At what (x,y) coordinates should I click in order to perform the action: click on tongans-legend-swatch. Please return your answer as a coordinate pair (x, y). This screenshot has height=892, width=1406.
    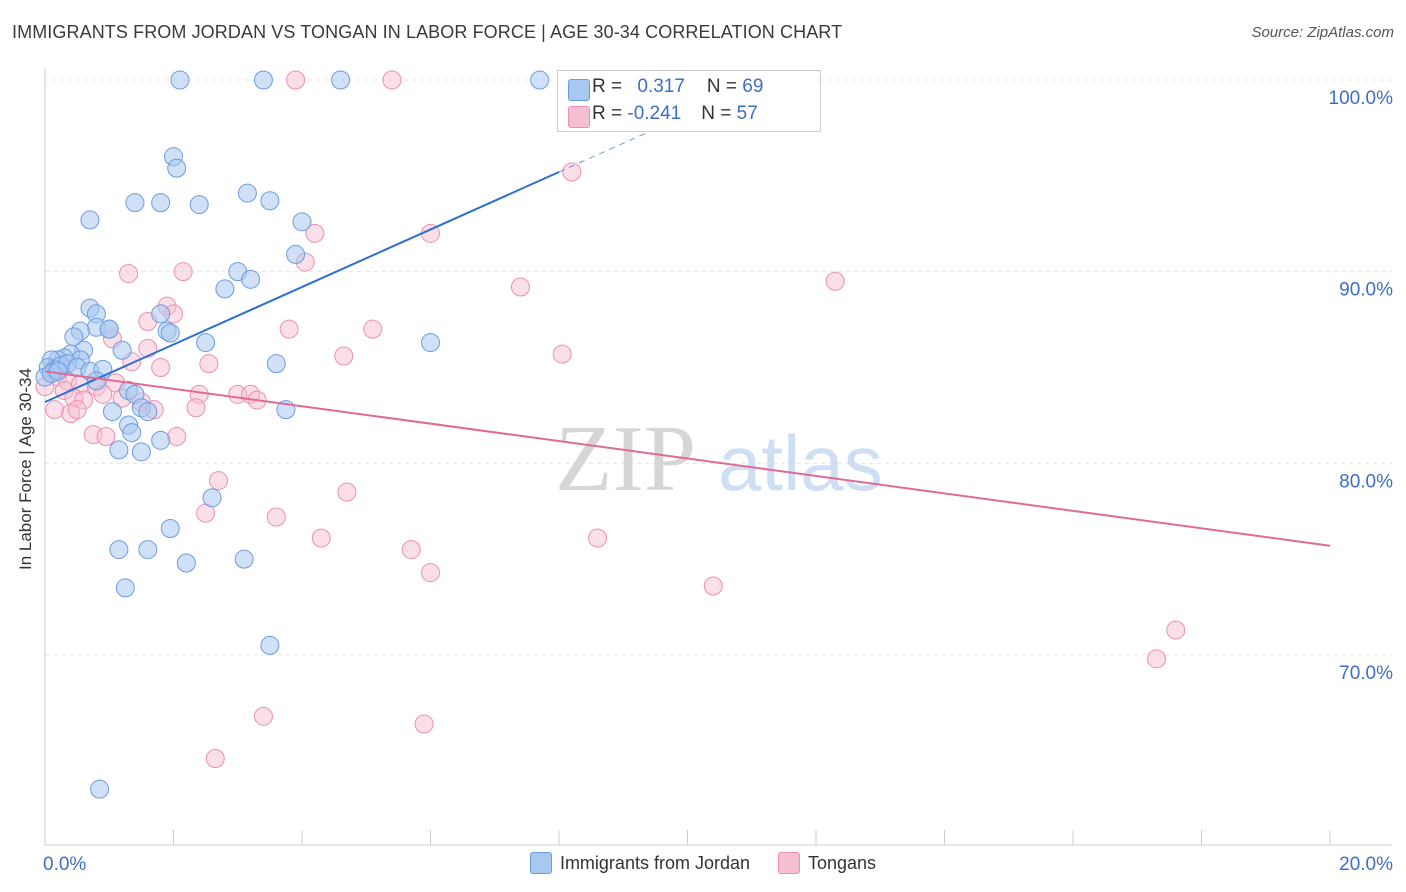
    Looking at the image, I should click on (789, 863).